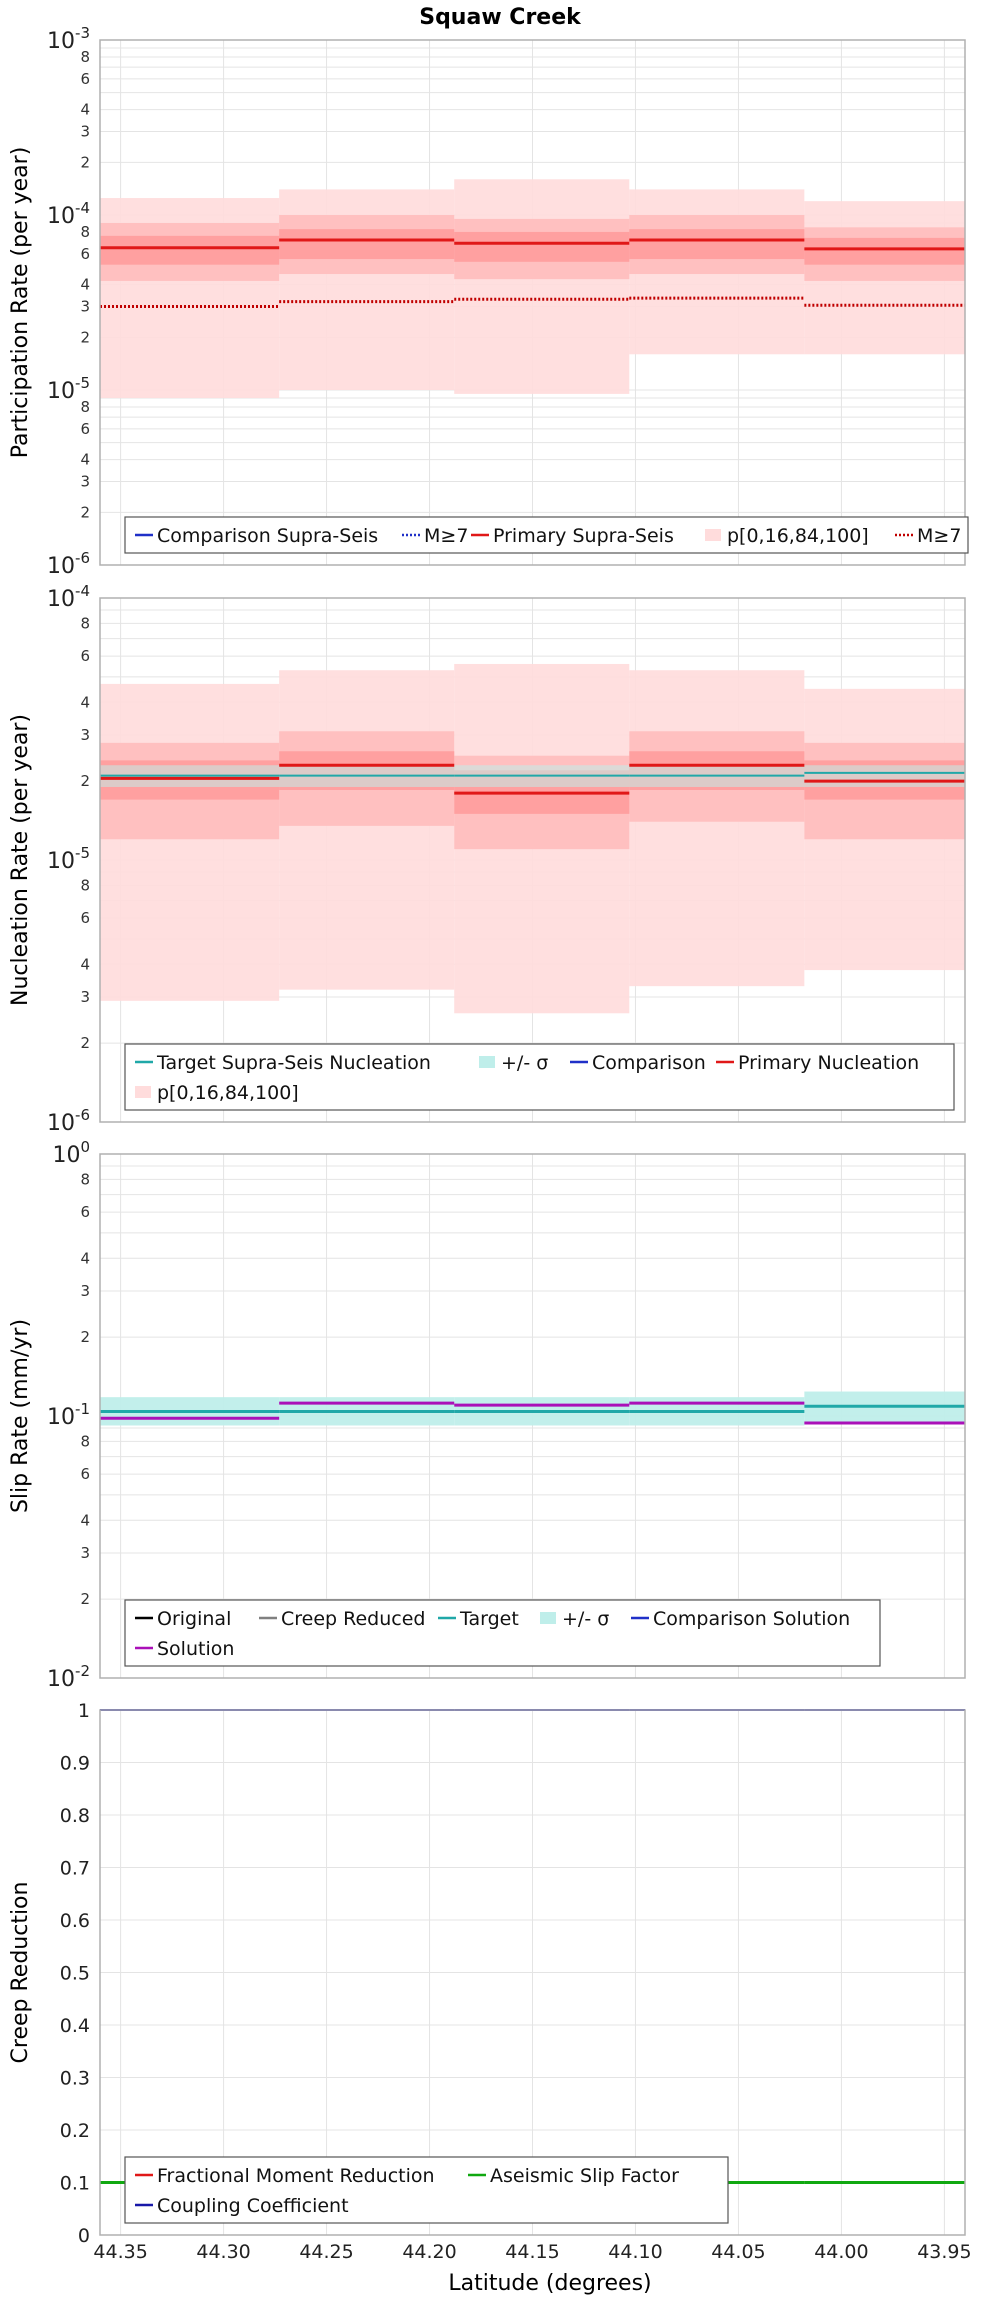  I want to click on legend-label: Original, so click(194, 1619).